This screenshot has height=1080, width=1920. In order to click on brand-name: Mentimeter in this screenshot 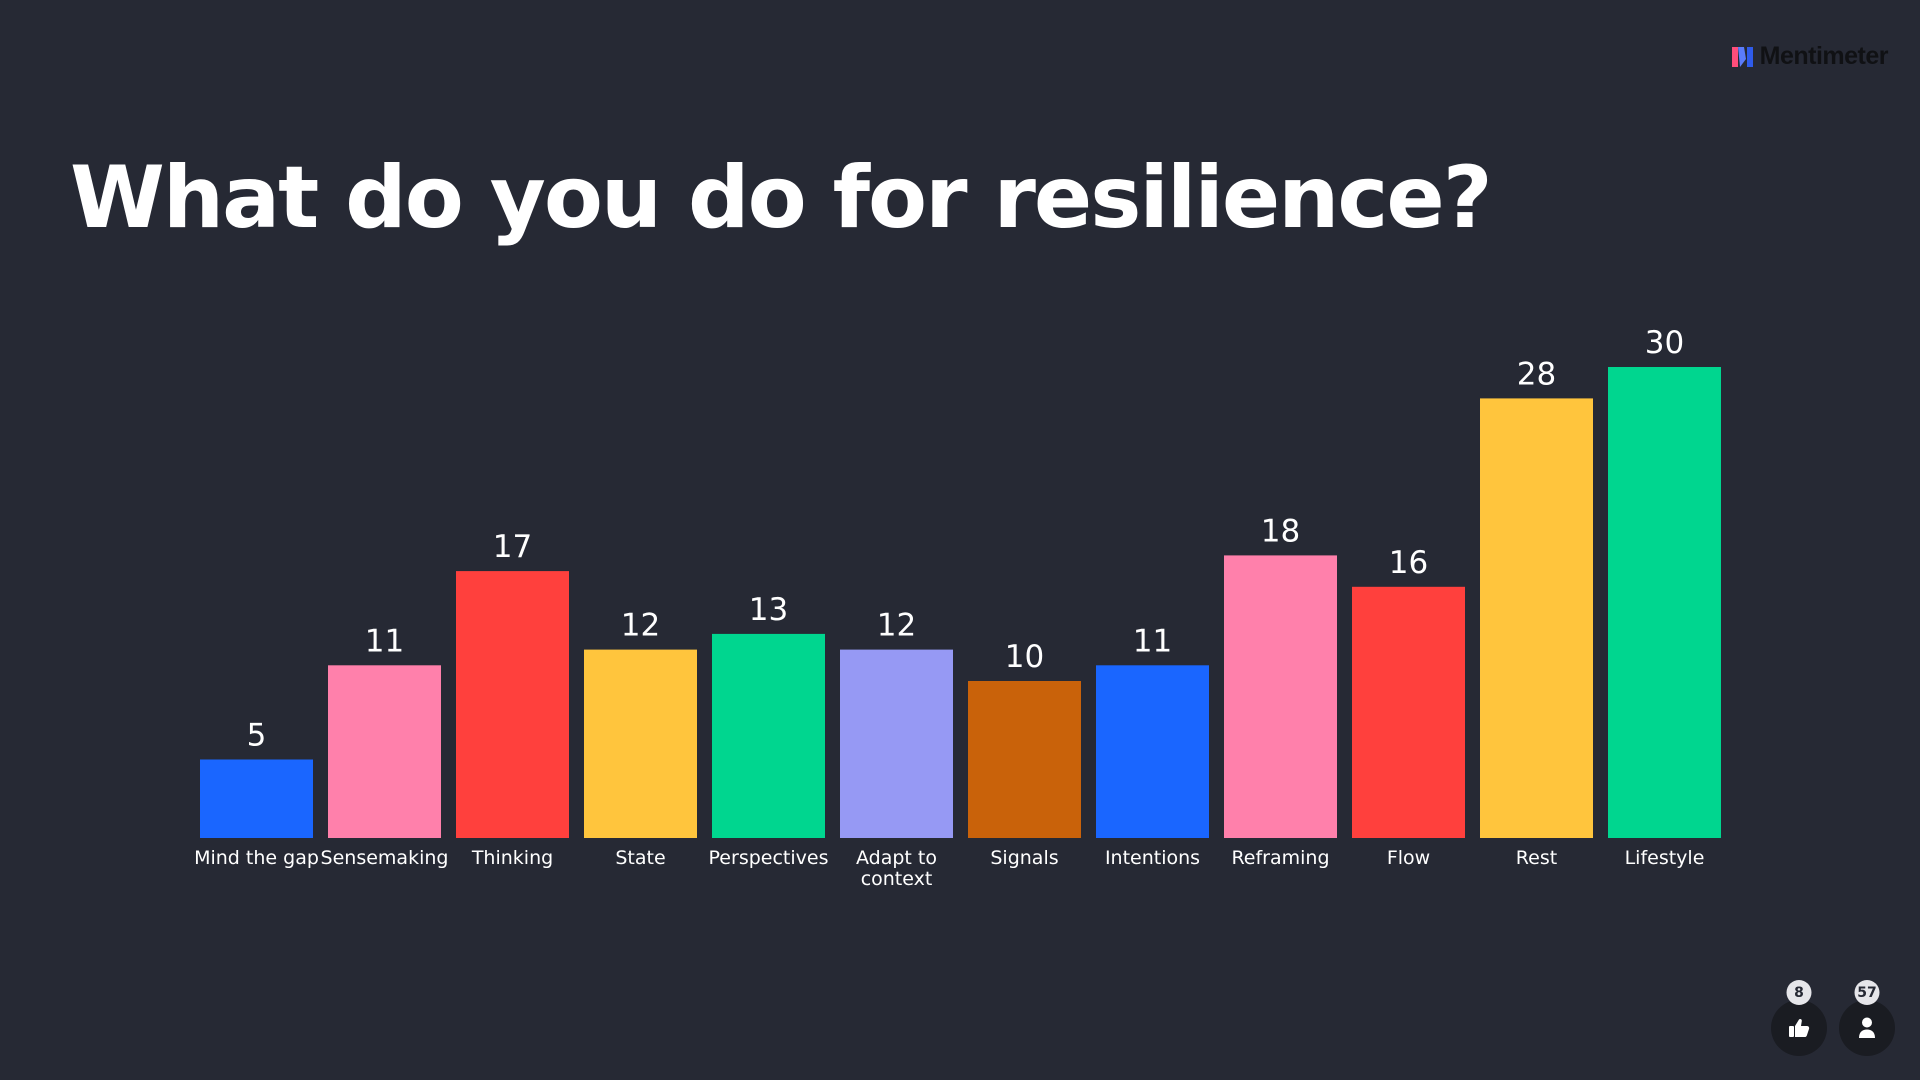, I will do `click(1824, 56)`.